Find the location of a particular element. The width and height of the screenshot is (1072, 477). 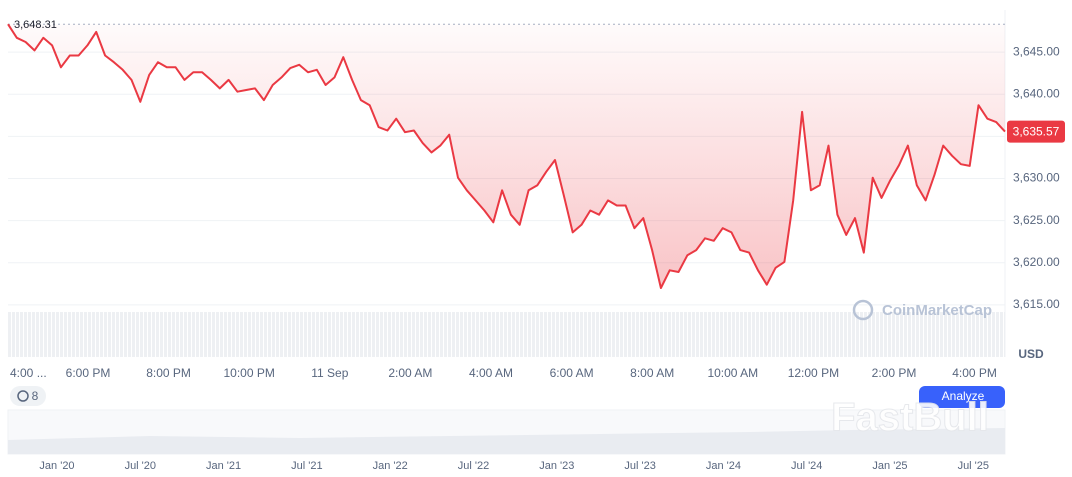

y-tick-label: 3,645.00 is located at coordinates (1036, 51).